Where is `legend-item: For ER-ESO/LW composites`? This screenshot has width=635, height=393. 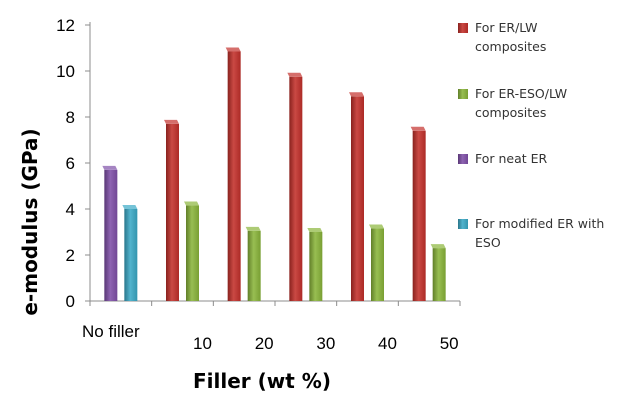 legend-item: For ER-ESO/LW composites is located at coordinates (512, 103).